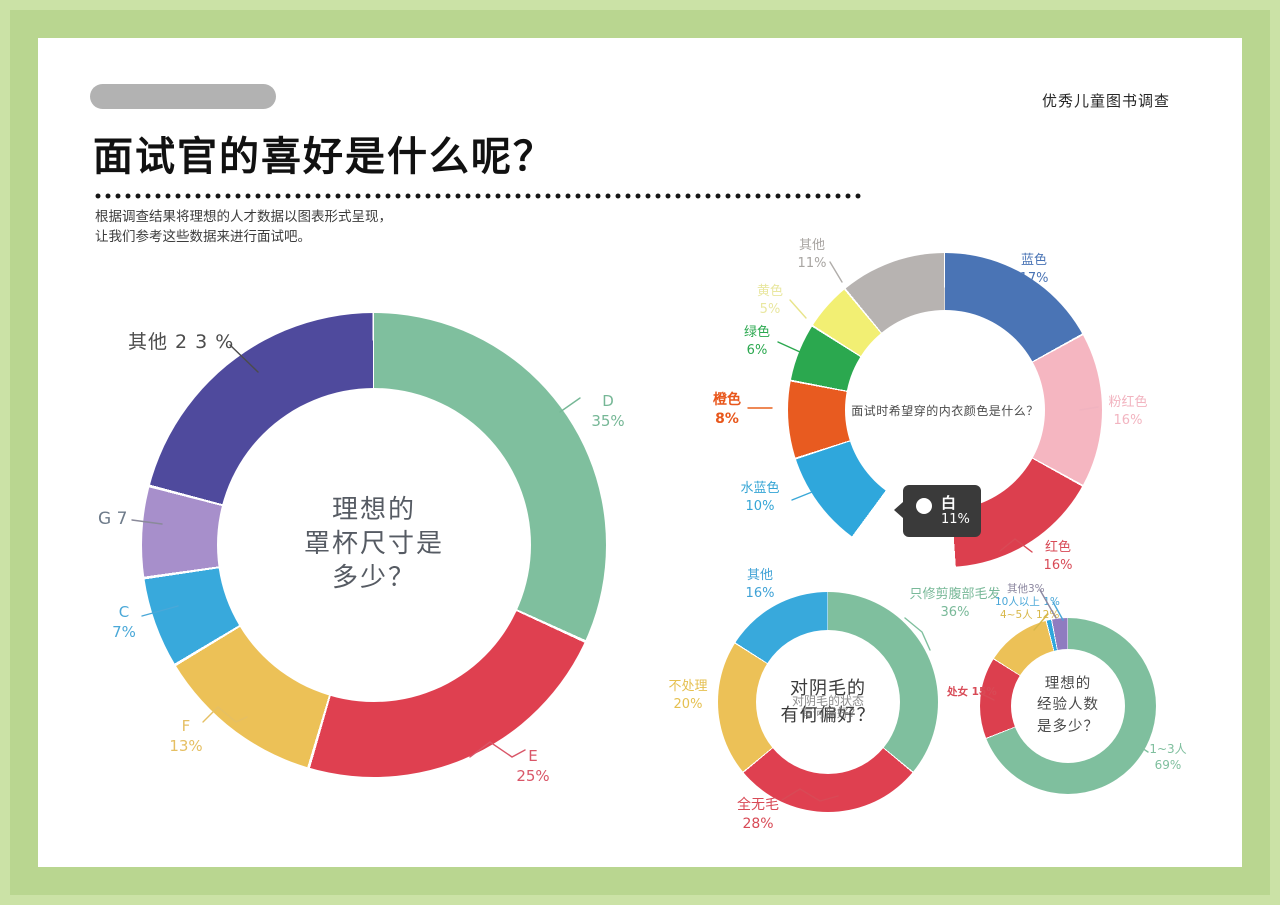  Describe the element at coordinates (937, 511) in the screenshot. I see `tooltip-white-segment: 白 11%` at that location.